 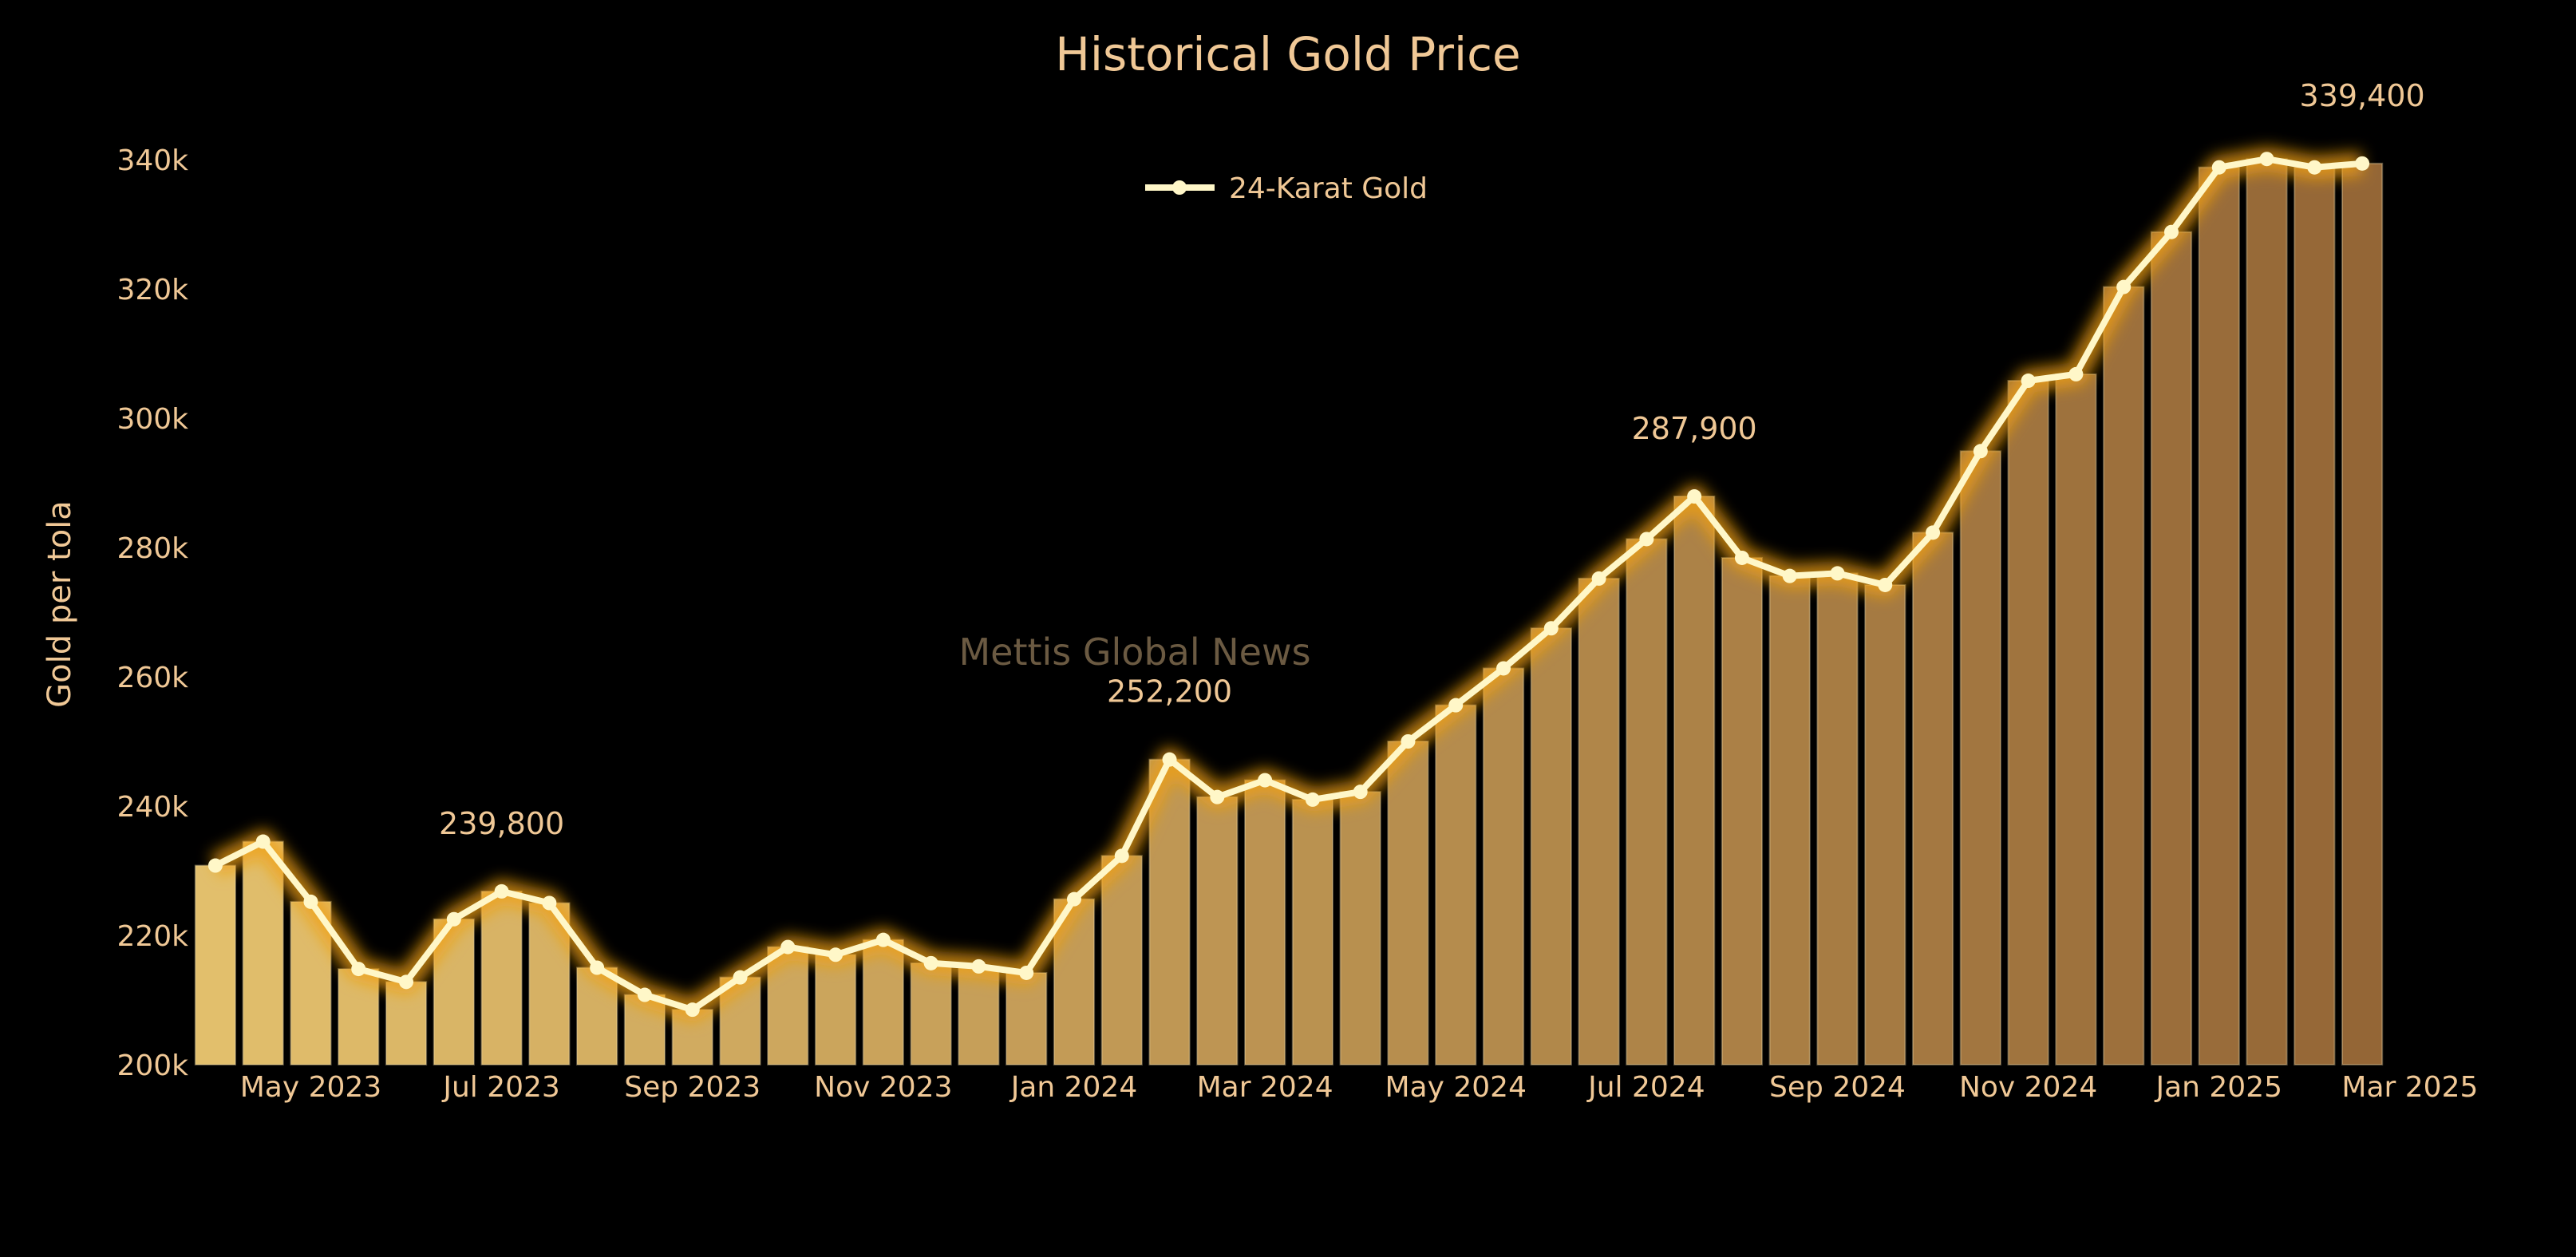 I want to click on y-tick-label: 200k, so click(x=152, y=1065).